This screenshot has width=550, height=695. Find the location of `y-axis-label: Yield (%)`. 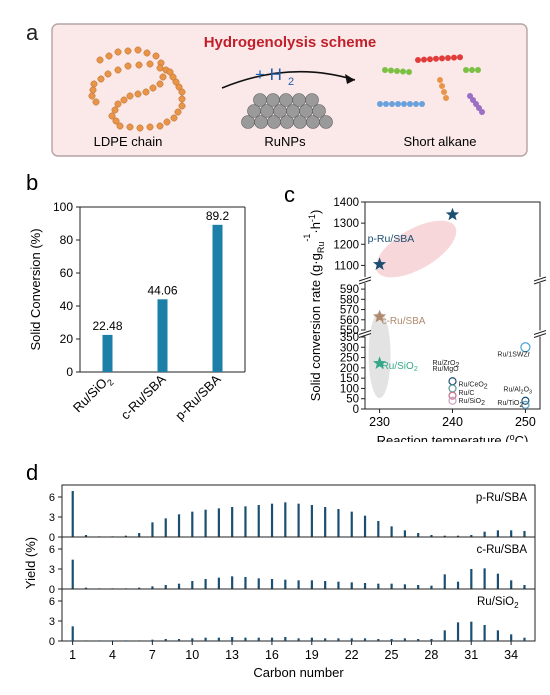

y-axis-label: Yield (%) is located at coordinates (30, 563).